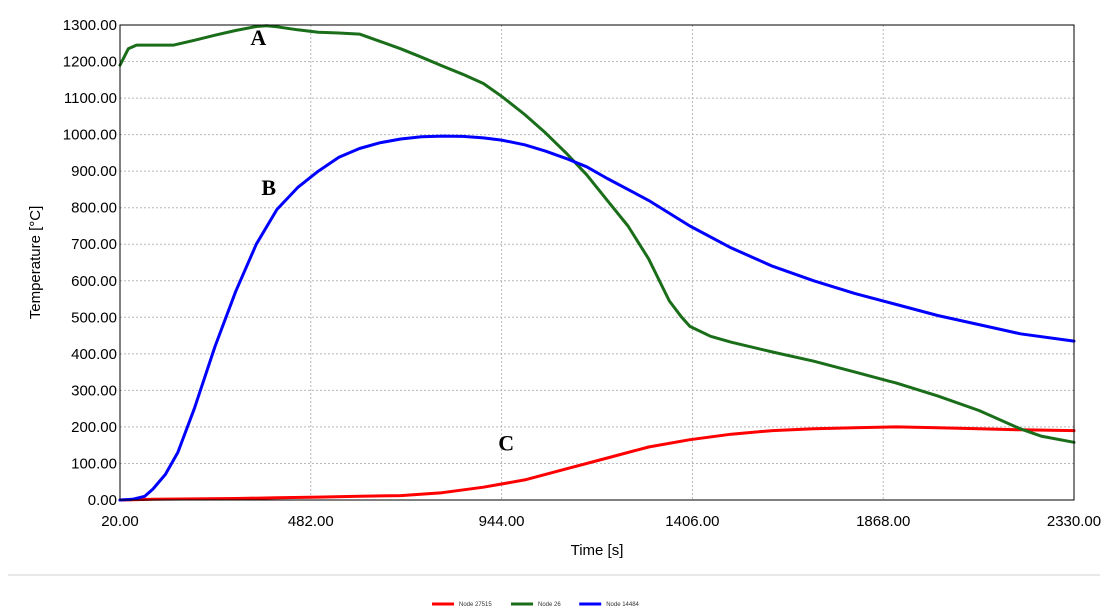 The image size is (1108, 611). Describe the element at coordinates (536, 605) in the screenshot. I see `legend: Node 27515 Node 26 Node 14484` at that location.